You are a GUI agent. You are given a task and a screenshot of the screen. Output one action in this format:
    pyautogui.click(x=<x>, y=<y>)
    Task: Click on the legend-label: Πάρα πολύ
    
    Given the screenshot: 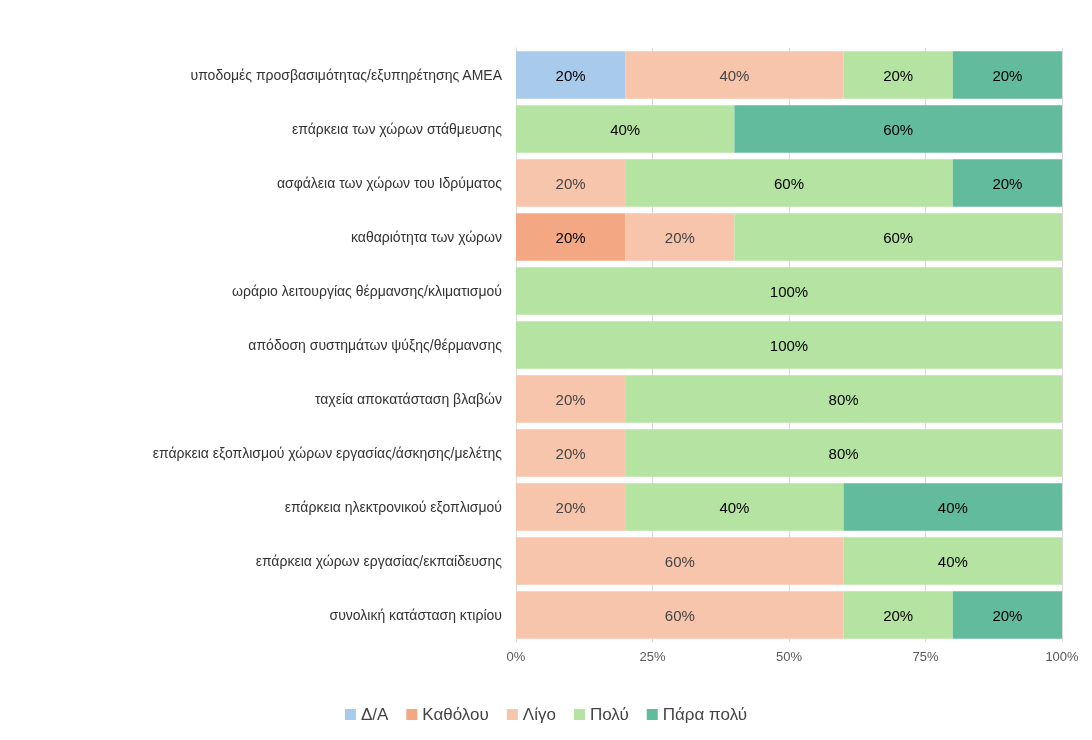 What is the action you would take?
    pyautogui.click(x=705, y=714)
    